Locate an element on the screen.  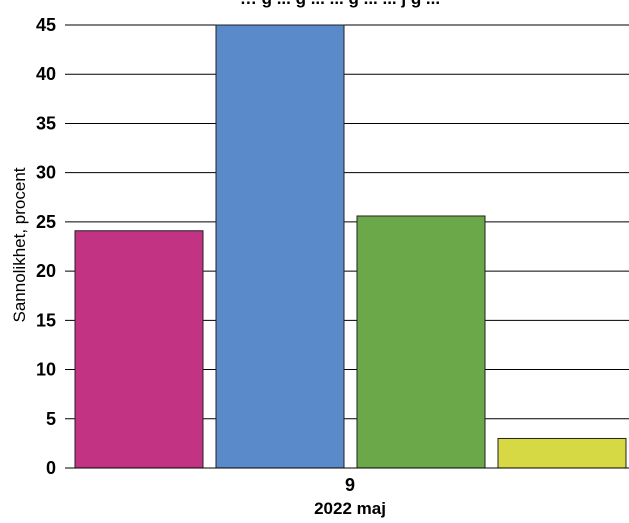
y-tick-label: 15 is located at coordinates (46, 320).